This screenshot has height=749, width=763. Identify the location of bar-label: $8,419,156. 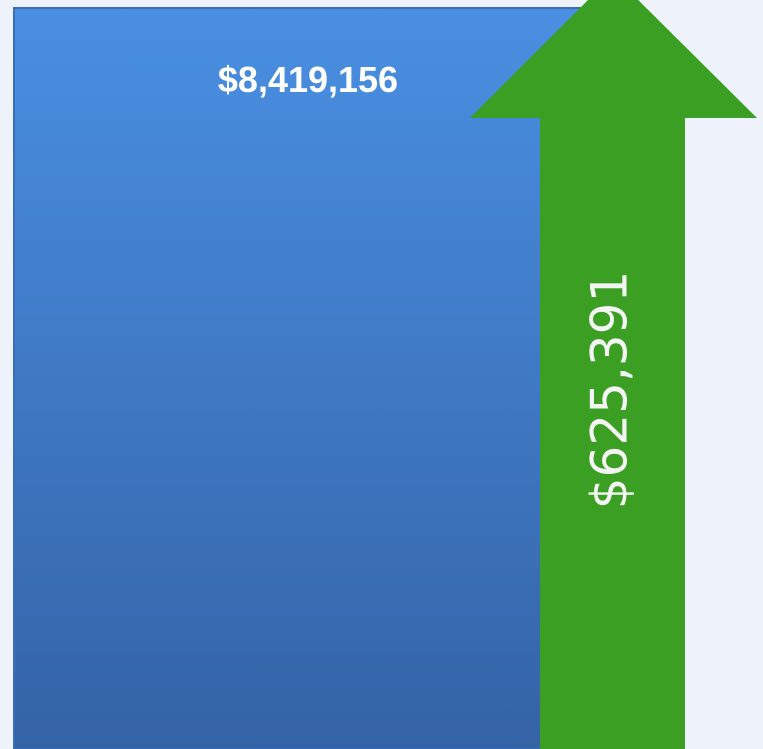
(308, 79).